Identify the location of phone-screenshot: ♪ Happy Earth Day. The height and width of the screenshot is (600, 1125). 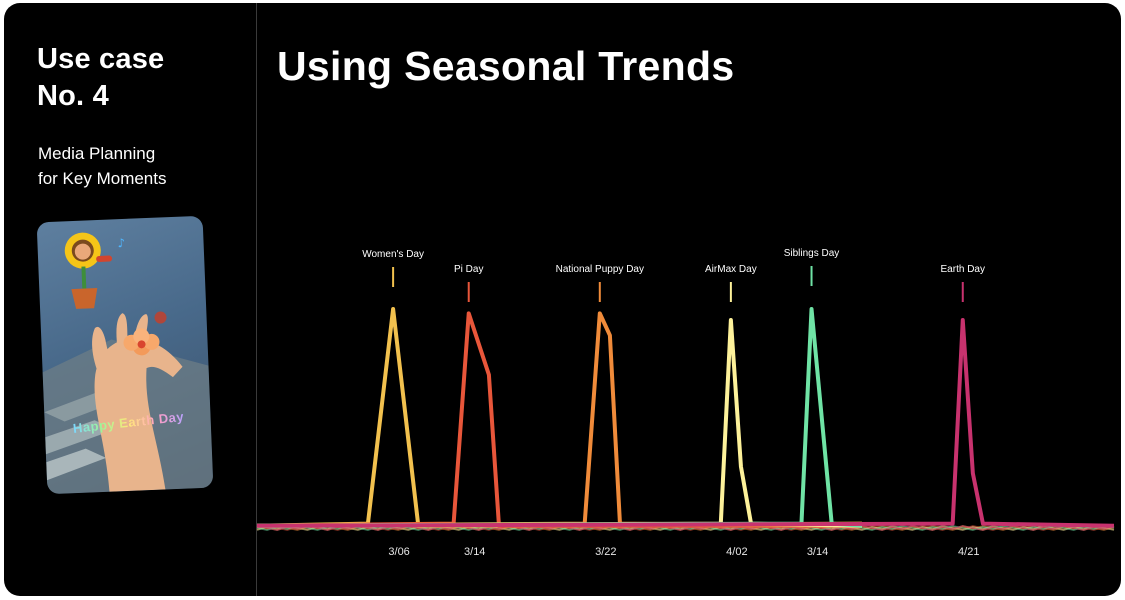
(125, 355).